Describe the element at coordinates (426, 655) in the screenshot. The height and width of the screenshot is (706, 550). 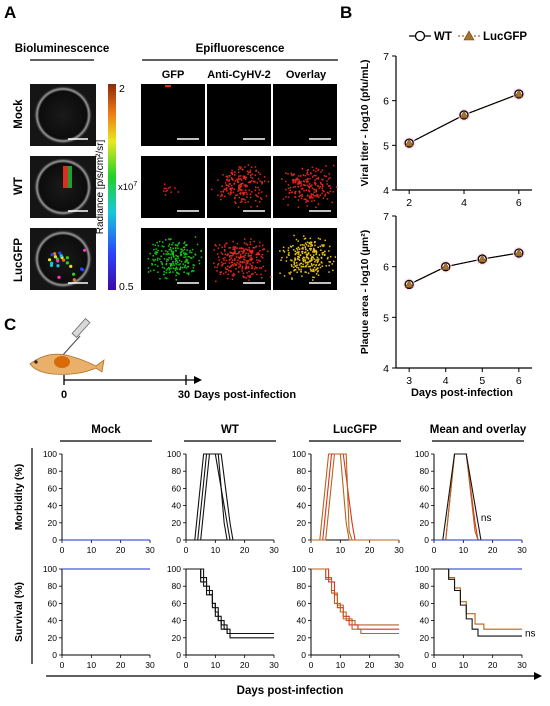
I see `c-y-tick-label: 0` at that location.